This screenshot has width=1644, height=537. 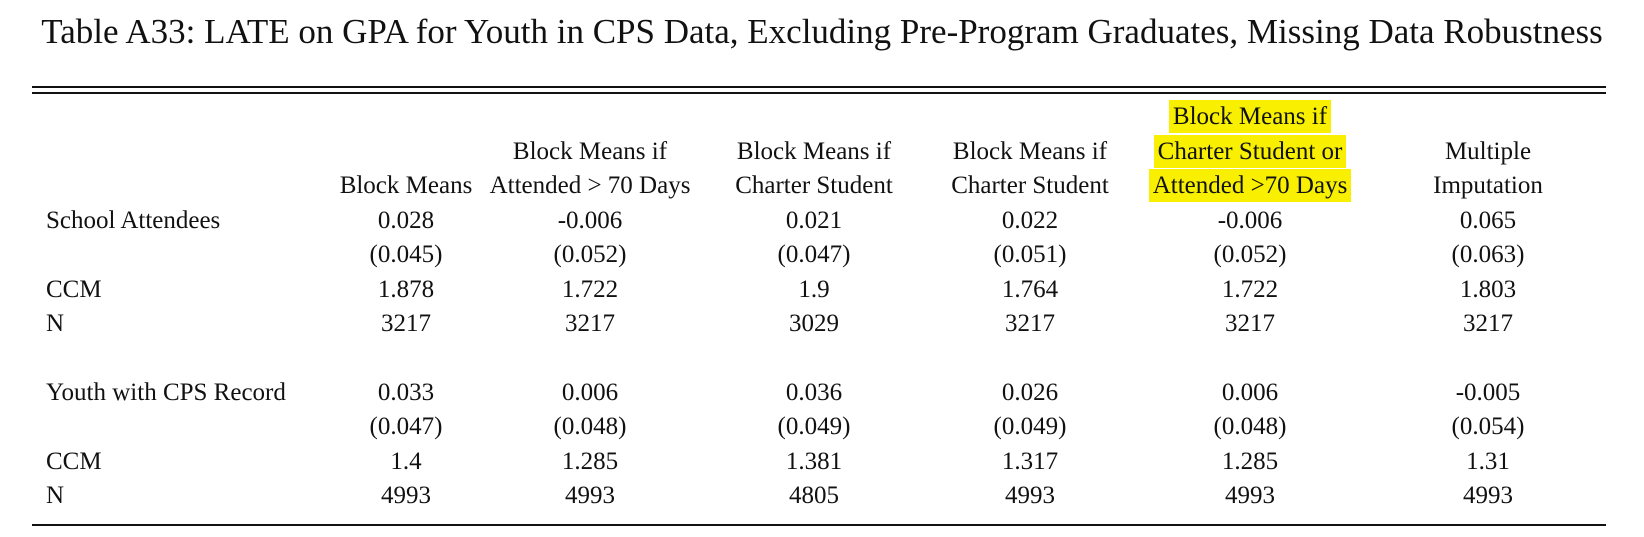 I want to click on se-cell: (0.063), so click(x=1488, y=254).